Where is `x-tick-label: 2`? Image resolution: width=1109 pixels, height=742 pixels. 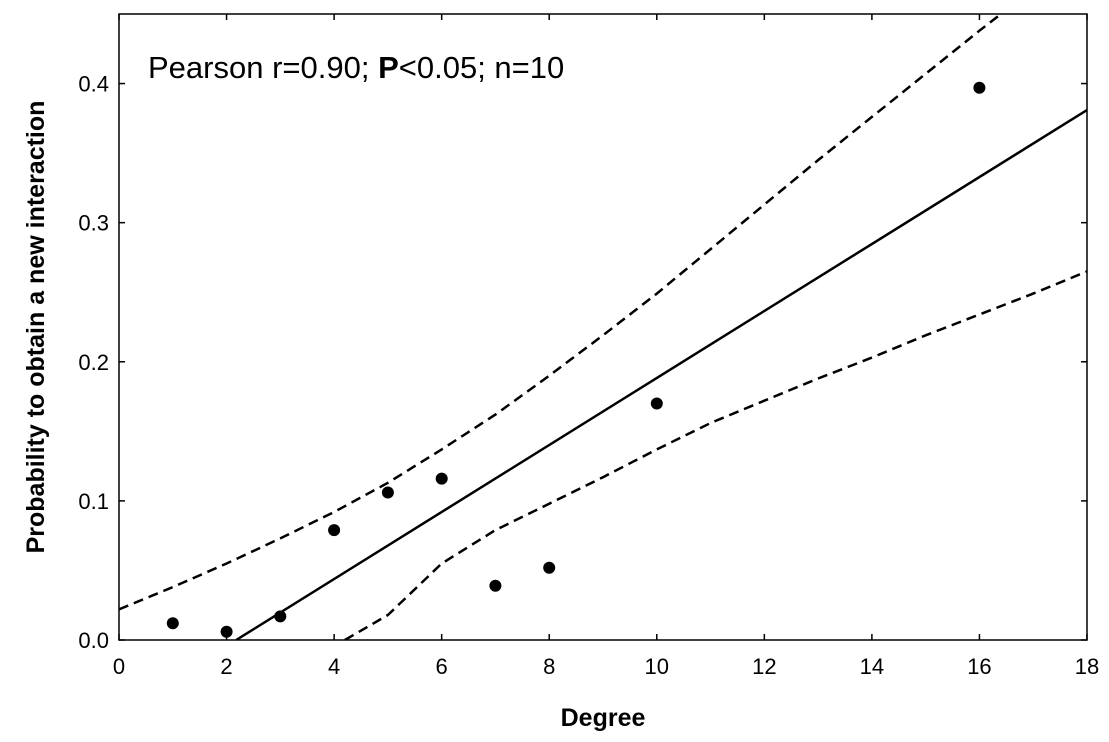
x-tick-label: 2 is located at coordinates (226, 666).